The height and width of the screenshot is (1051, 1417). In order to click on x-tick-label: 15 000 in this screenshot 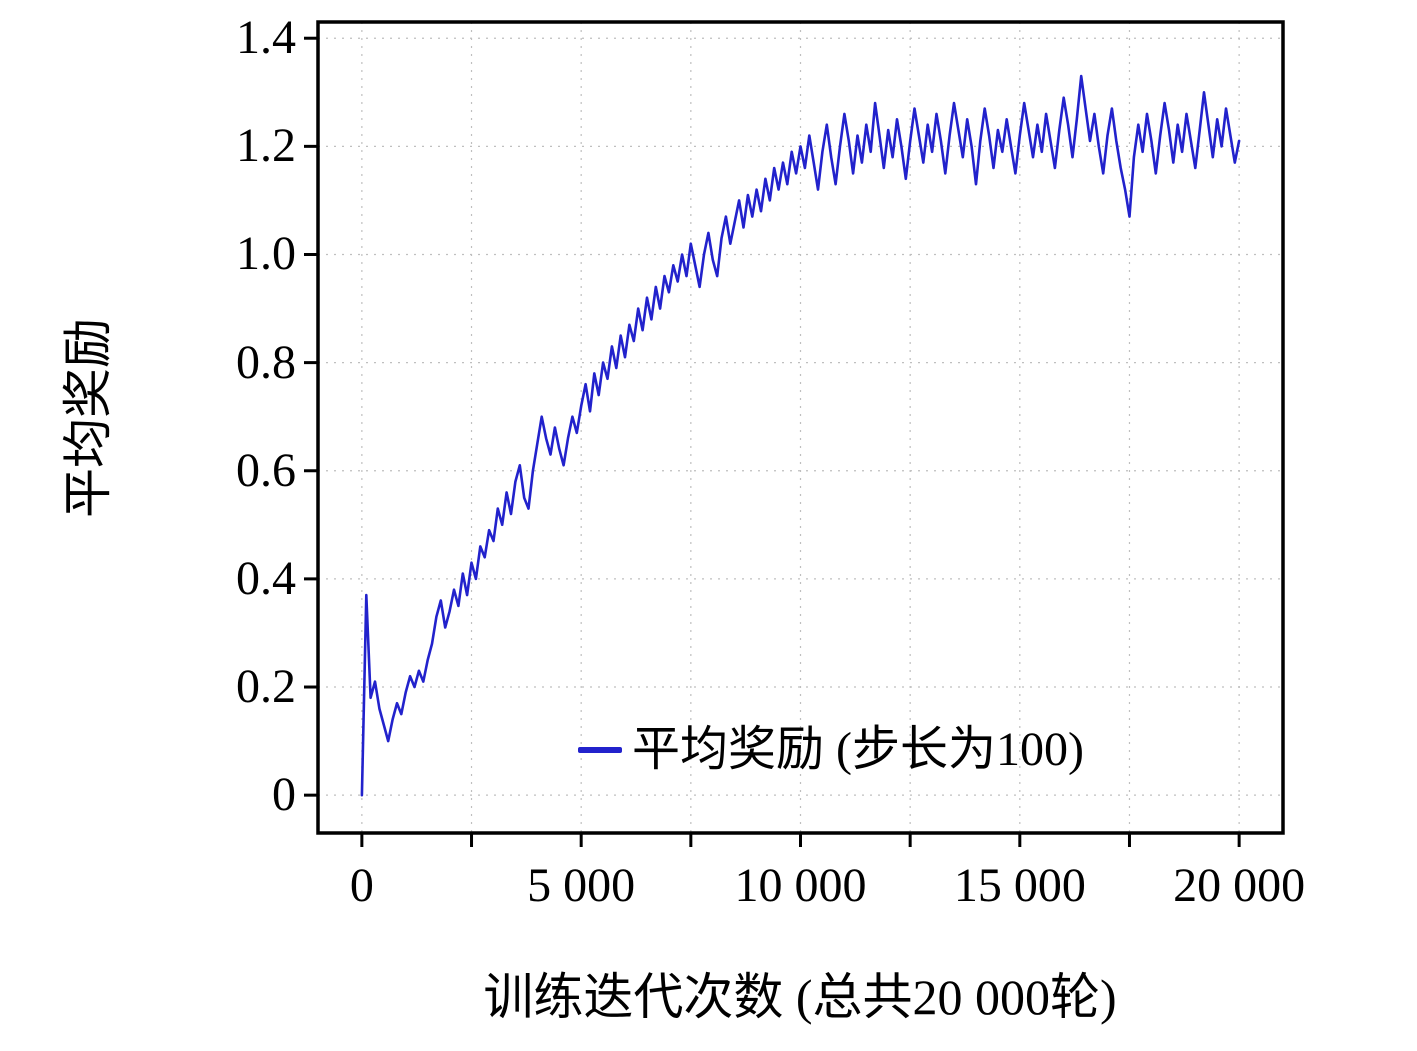, I will do `click(1019, 885)`.